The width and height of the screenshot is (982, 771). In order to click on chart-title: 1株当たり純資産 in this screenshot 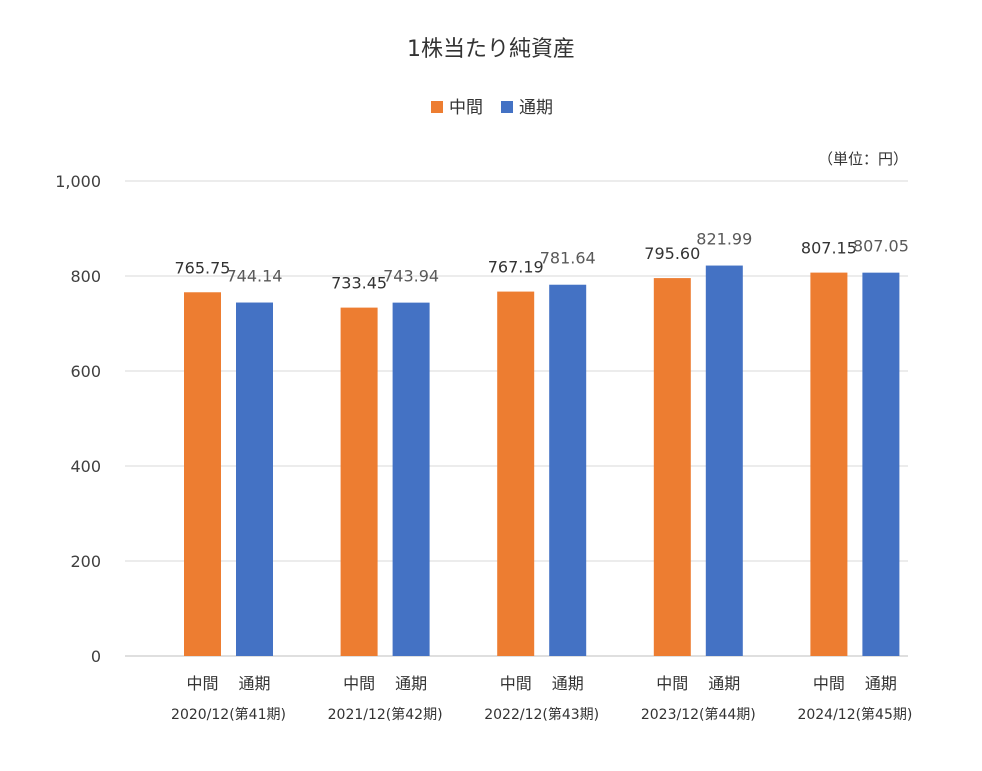, I will do `click(491, 49)`.